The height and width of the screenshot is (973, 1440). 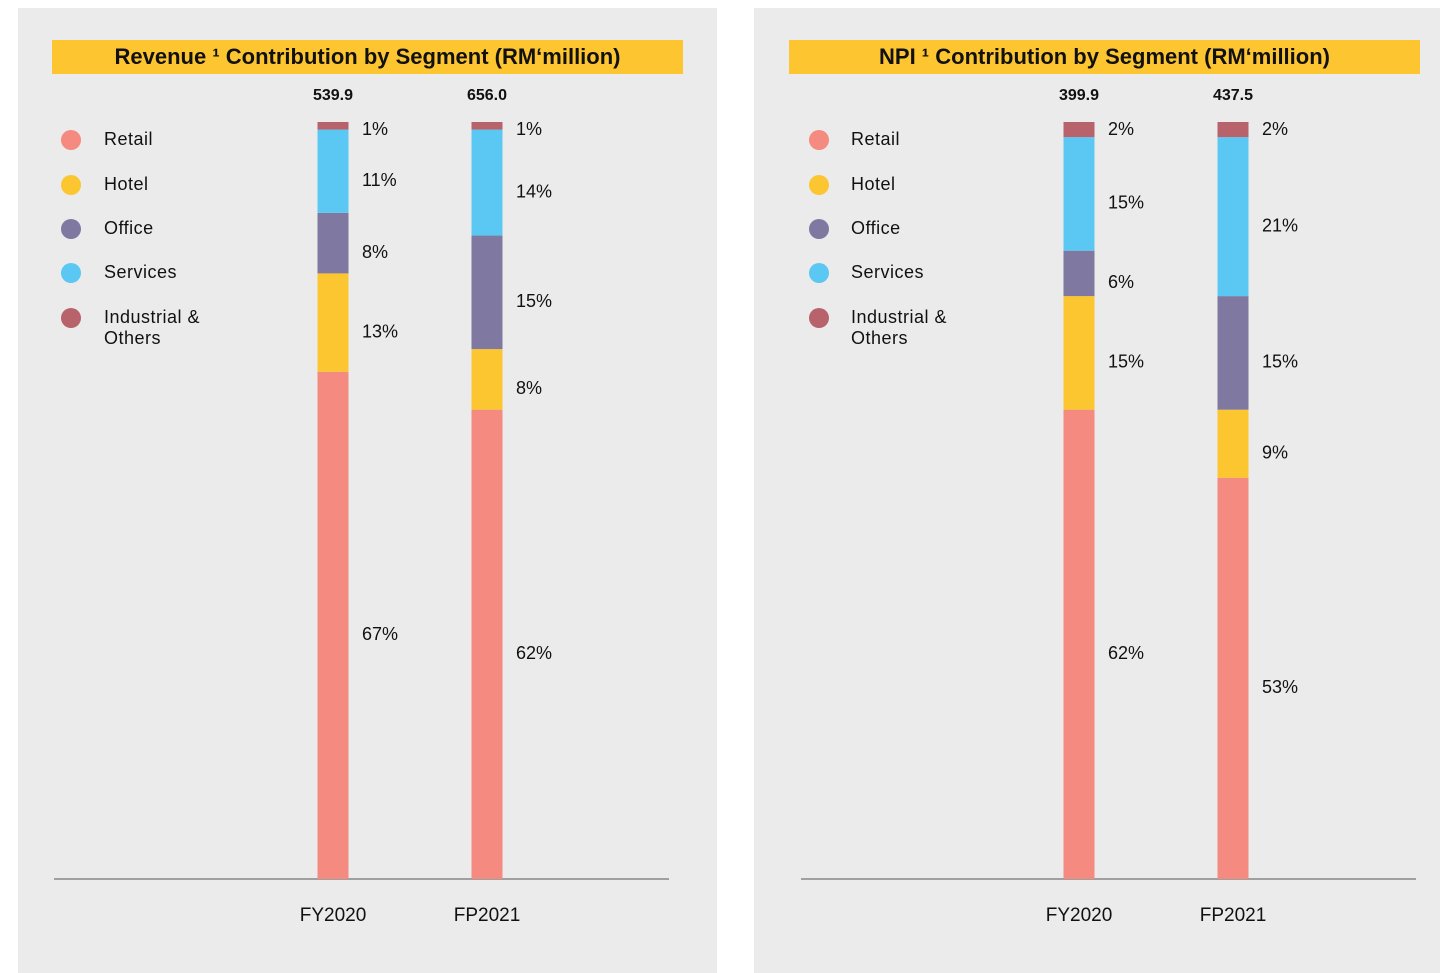 What do you see at coordinates (1121, 282) in the screenshot?
I see `data-label: 6%` at bounding box center [1121, 282].